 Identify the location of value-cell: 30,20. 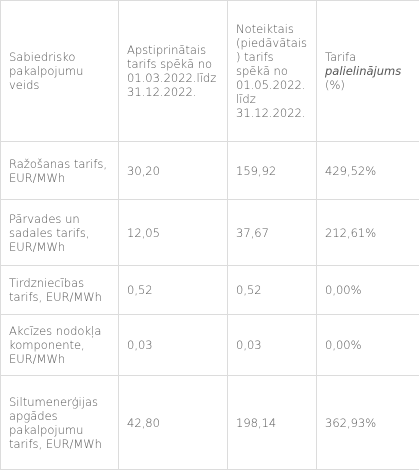
(173, 170).